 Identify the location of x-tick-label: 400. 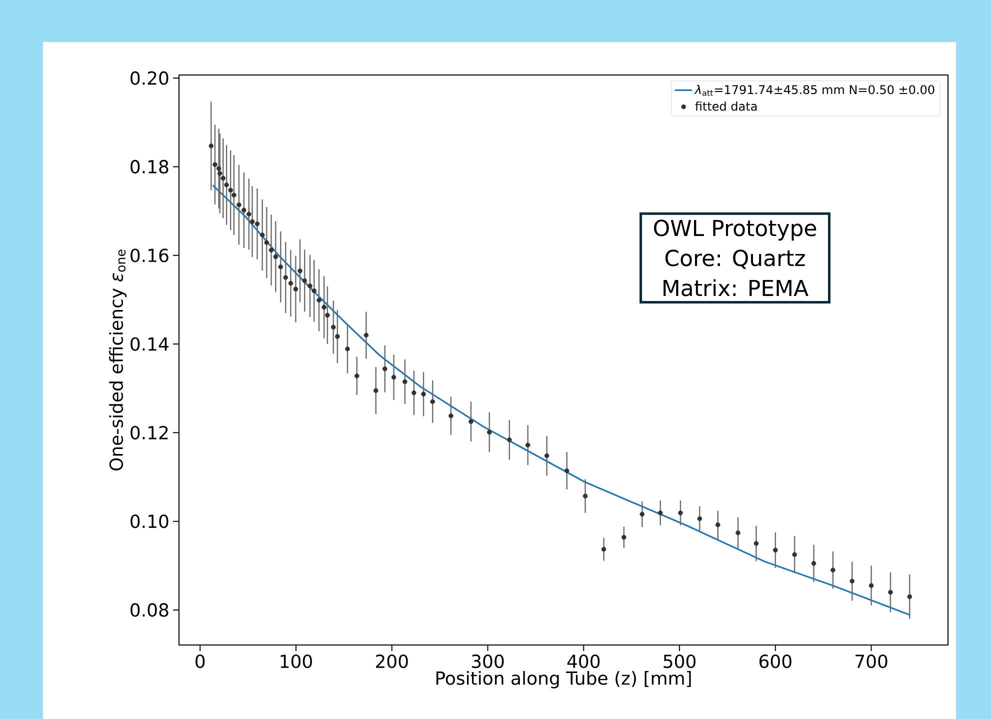
(583, 661).